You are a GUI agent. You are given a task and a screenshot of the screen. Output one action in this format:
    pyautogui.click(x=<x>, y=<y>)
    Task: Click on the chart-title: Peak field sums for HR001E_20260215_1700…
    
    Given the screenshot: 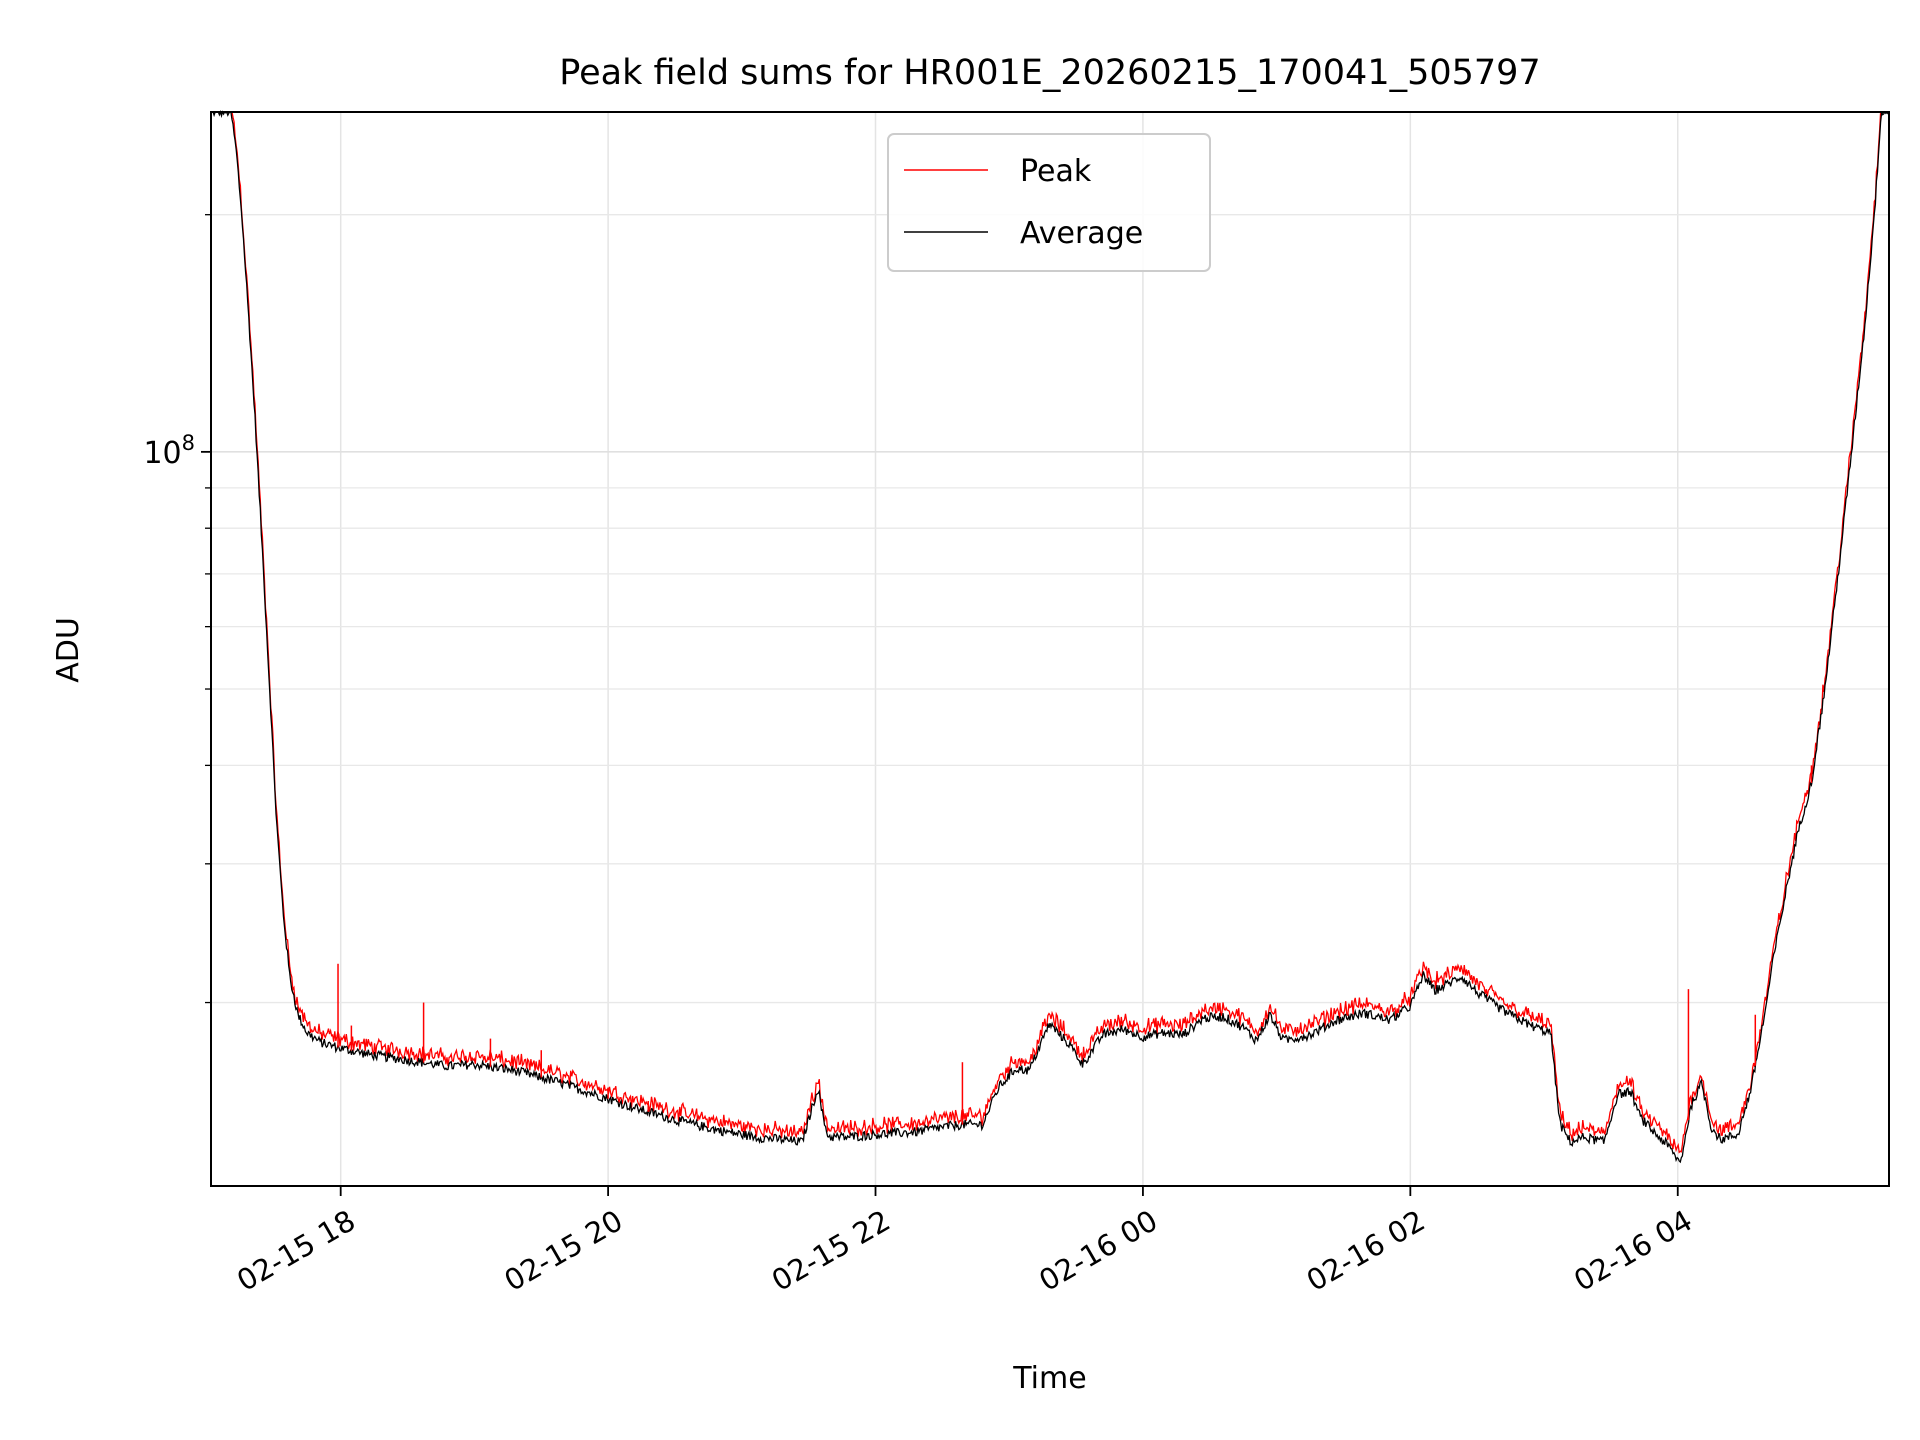 What is the action you would take?
    pyautogui.click(x=1049, y=73)
    